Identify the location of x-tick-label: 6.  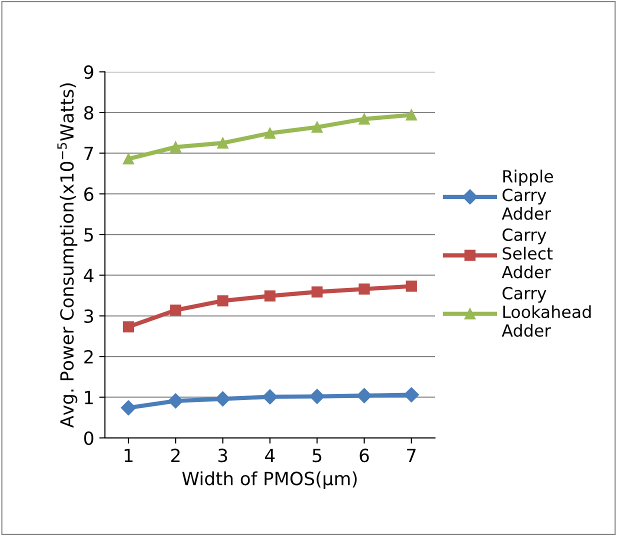
(364, 455).